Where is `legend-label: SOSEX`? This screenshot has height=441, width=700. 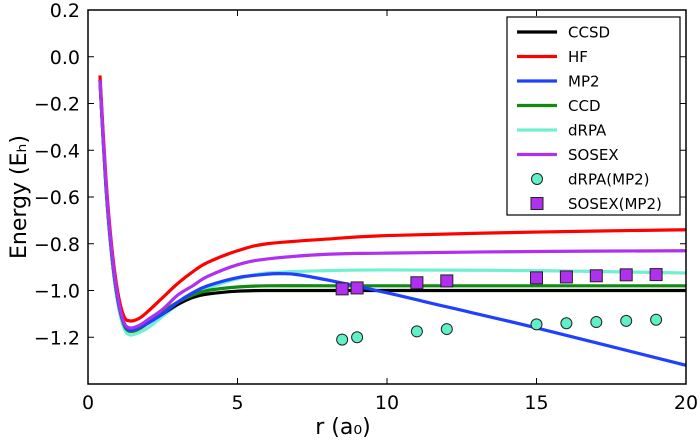 legend-label: SOSEX is located at coordinates (593, 155).